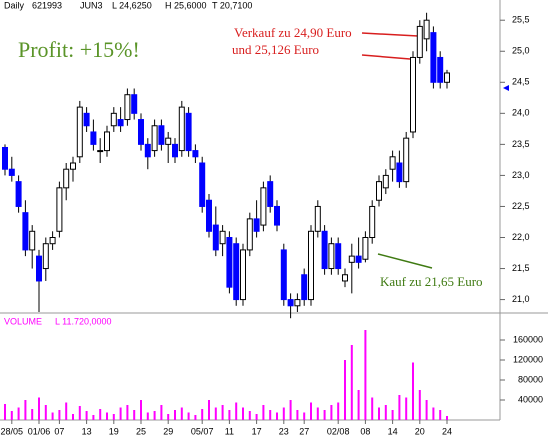 This screenshot has height=440, width=548. What do you see at coordinates (304, 431) in the screenshot?
I see `x-tick-label: 27` at bounding box center [304, 431].